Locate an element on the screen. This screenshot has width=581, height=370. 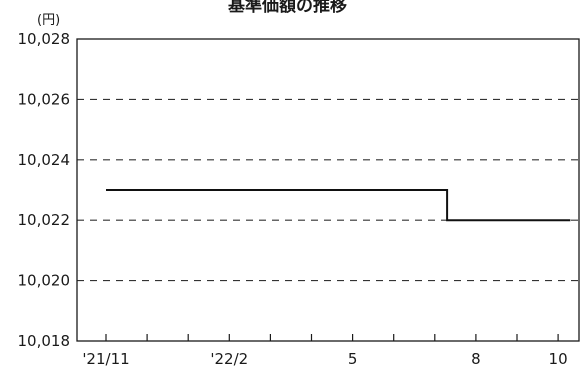
x-tick-label: '22/2 is located at coordinates (229, 359).